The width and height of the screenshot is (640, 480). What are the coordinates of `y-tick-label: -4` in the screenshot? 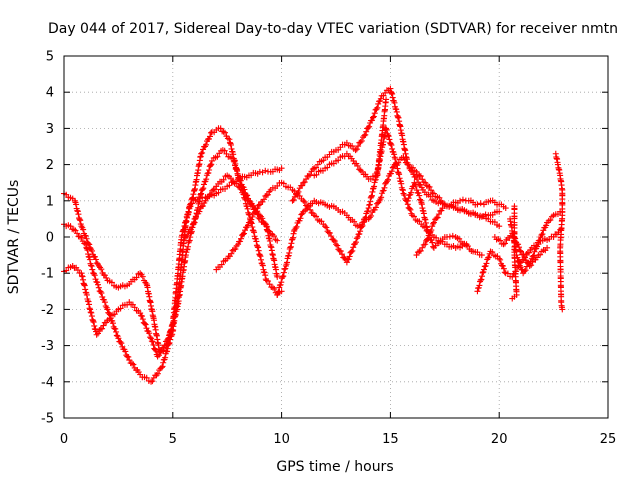 It's located at (47, 382).